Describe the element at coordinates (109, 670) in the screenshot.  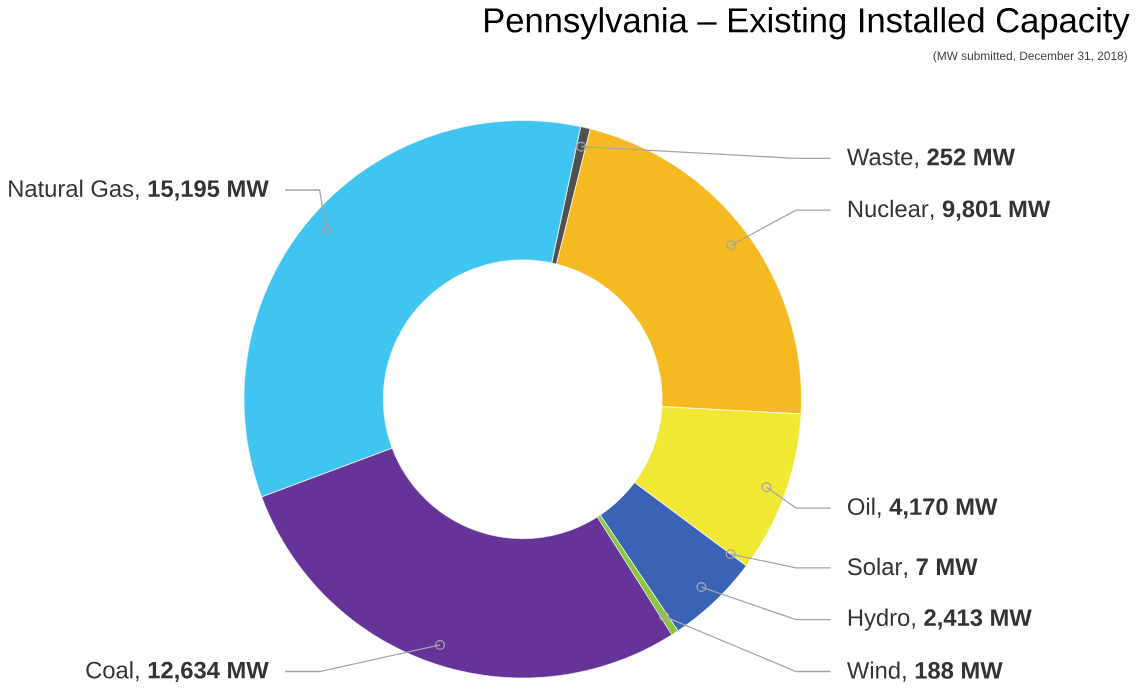
I see `slice-label: Coal` at that location.